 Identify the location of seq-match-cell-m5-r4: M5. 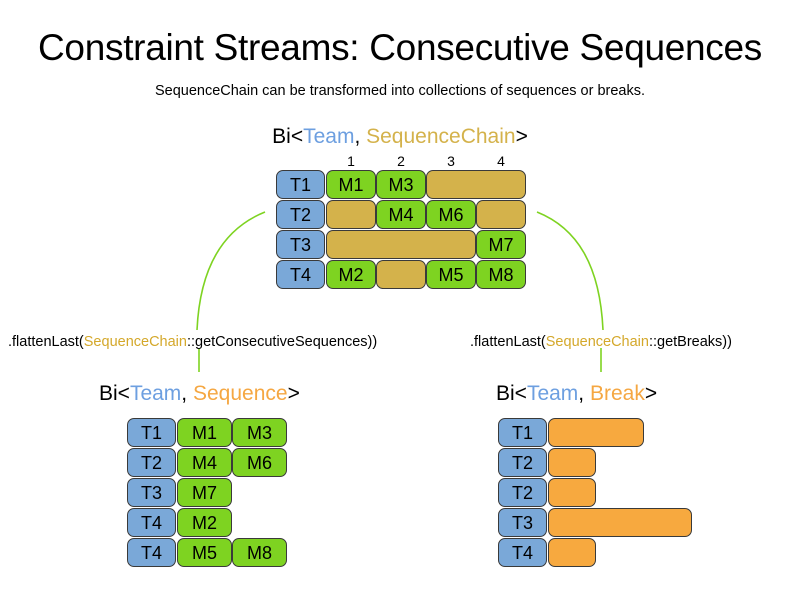
(204, 552).